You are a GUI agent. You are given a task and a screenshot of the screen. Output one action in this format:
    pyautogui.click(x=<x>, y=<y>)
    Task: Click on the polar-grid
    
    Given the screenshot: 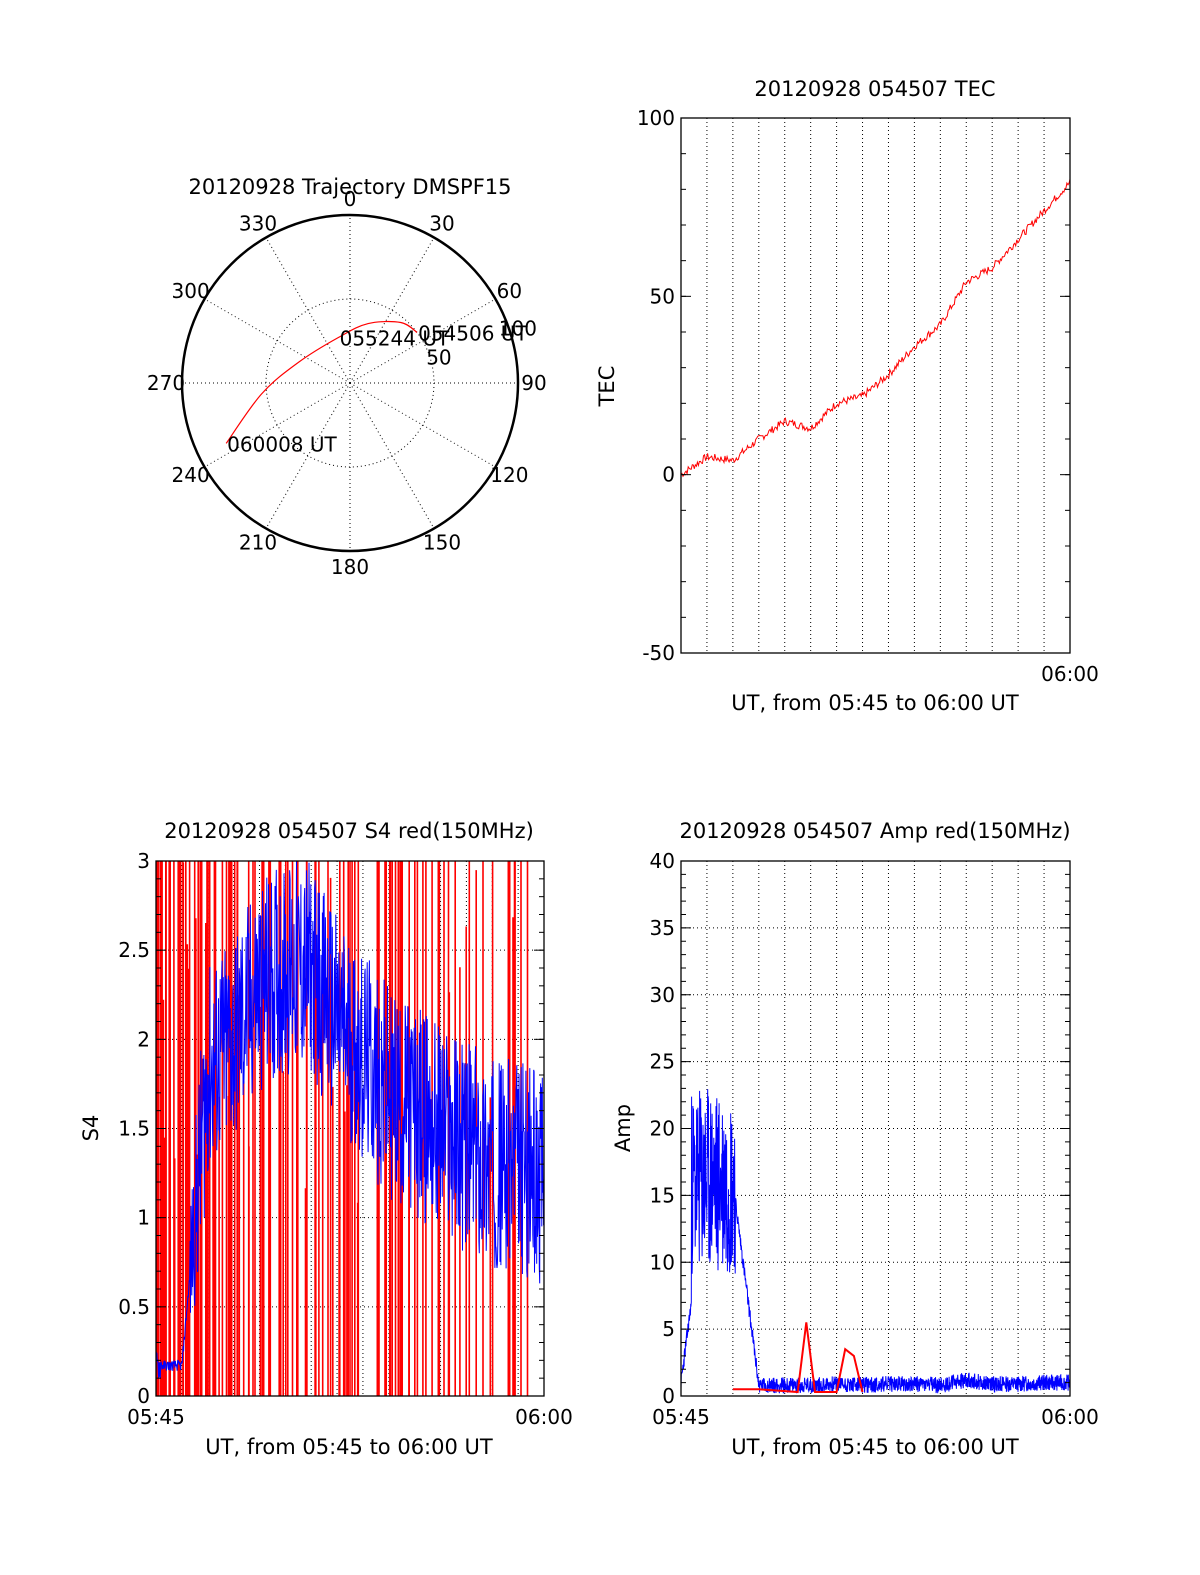 What is the action you would take?
    pyautogui.click(x=350, y=383)
    